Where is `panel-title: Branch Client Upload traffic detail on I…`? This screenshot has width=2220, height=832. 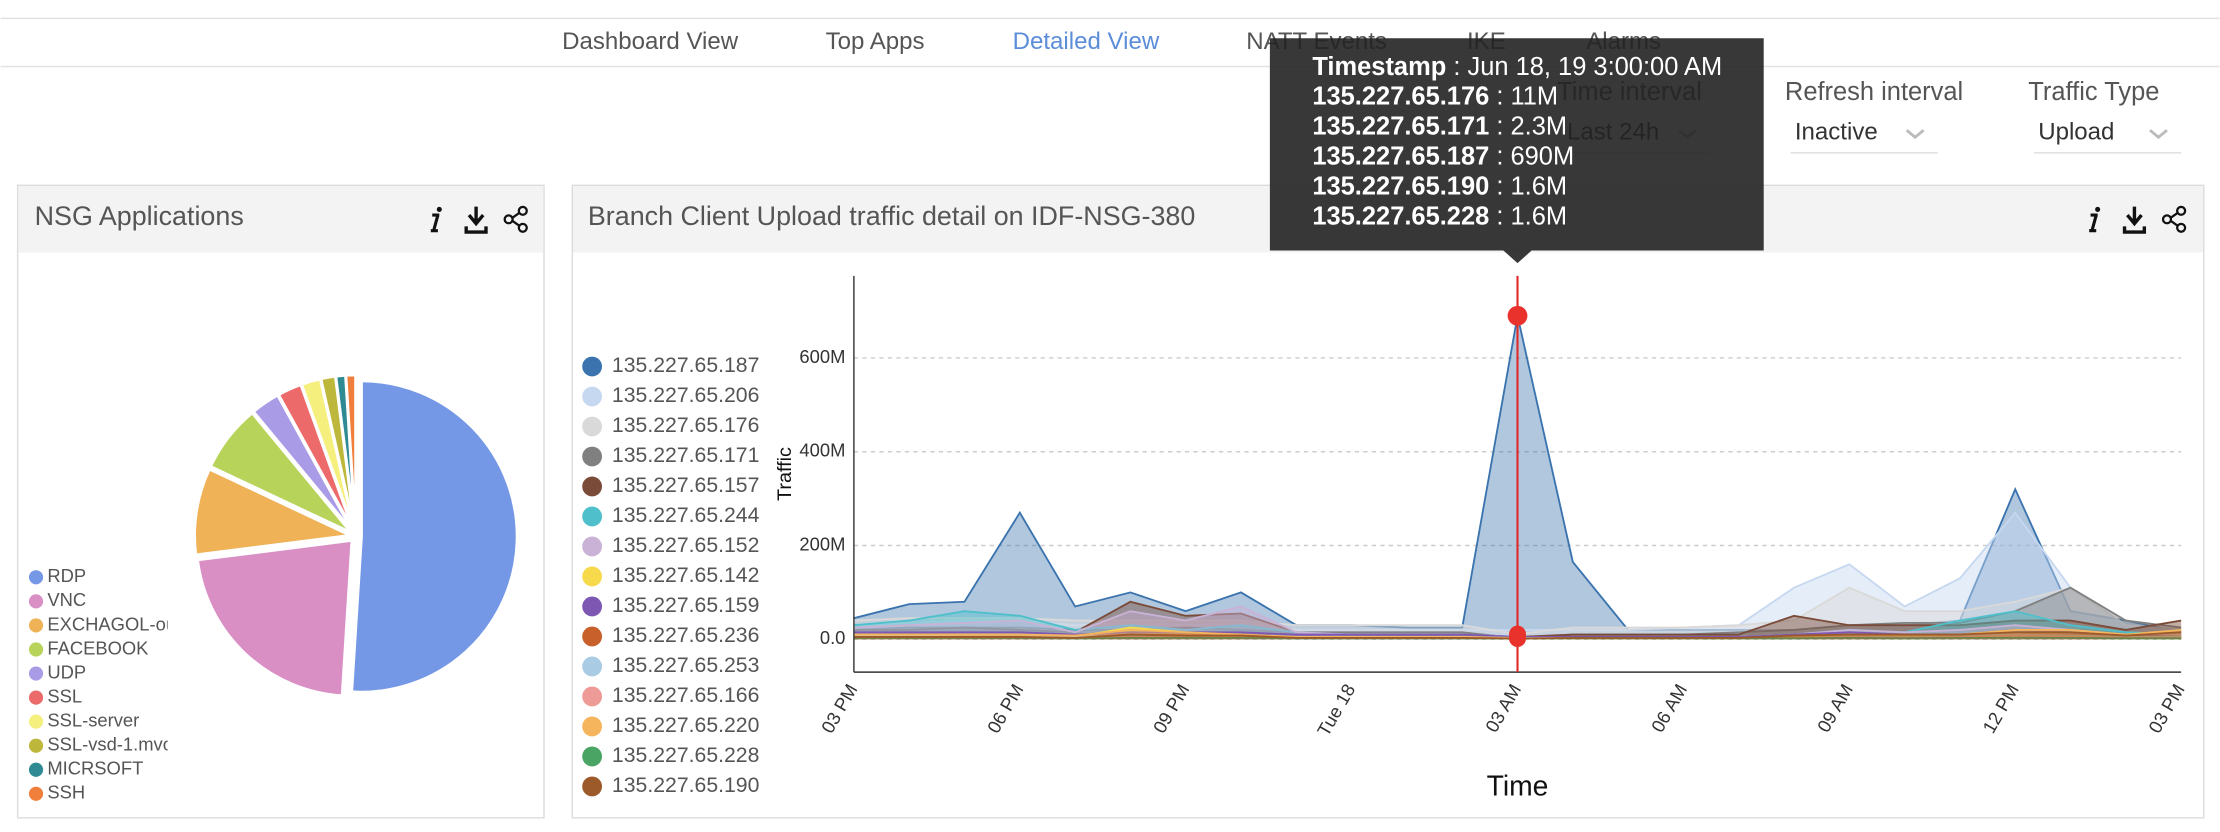 panel-title: Branch Client Upload traffic detail on I… is located at coordinates (891, 216).